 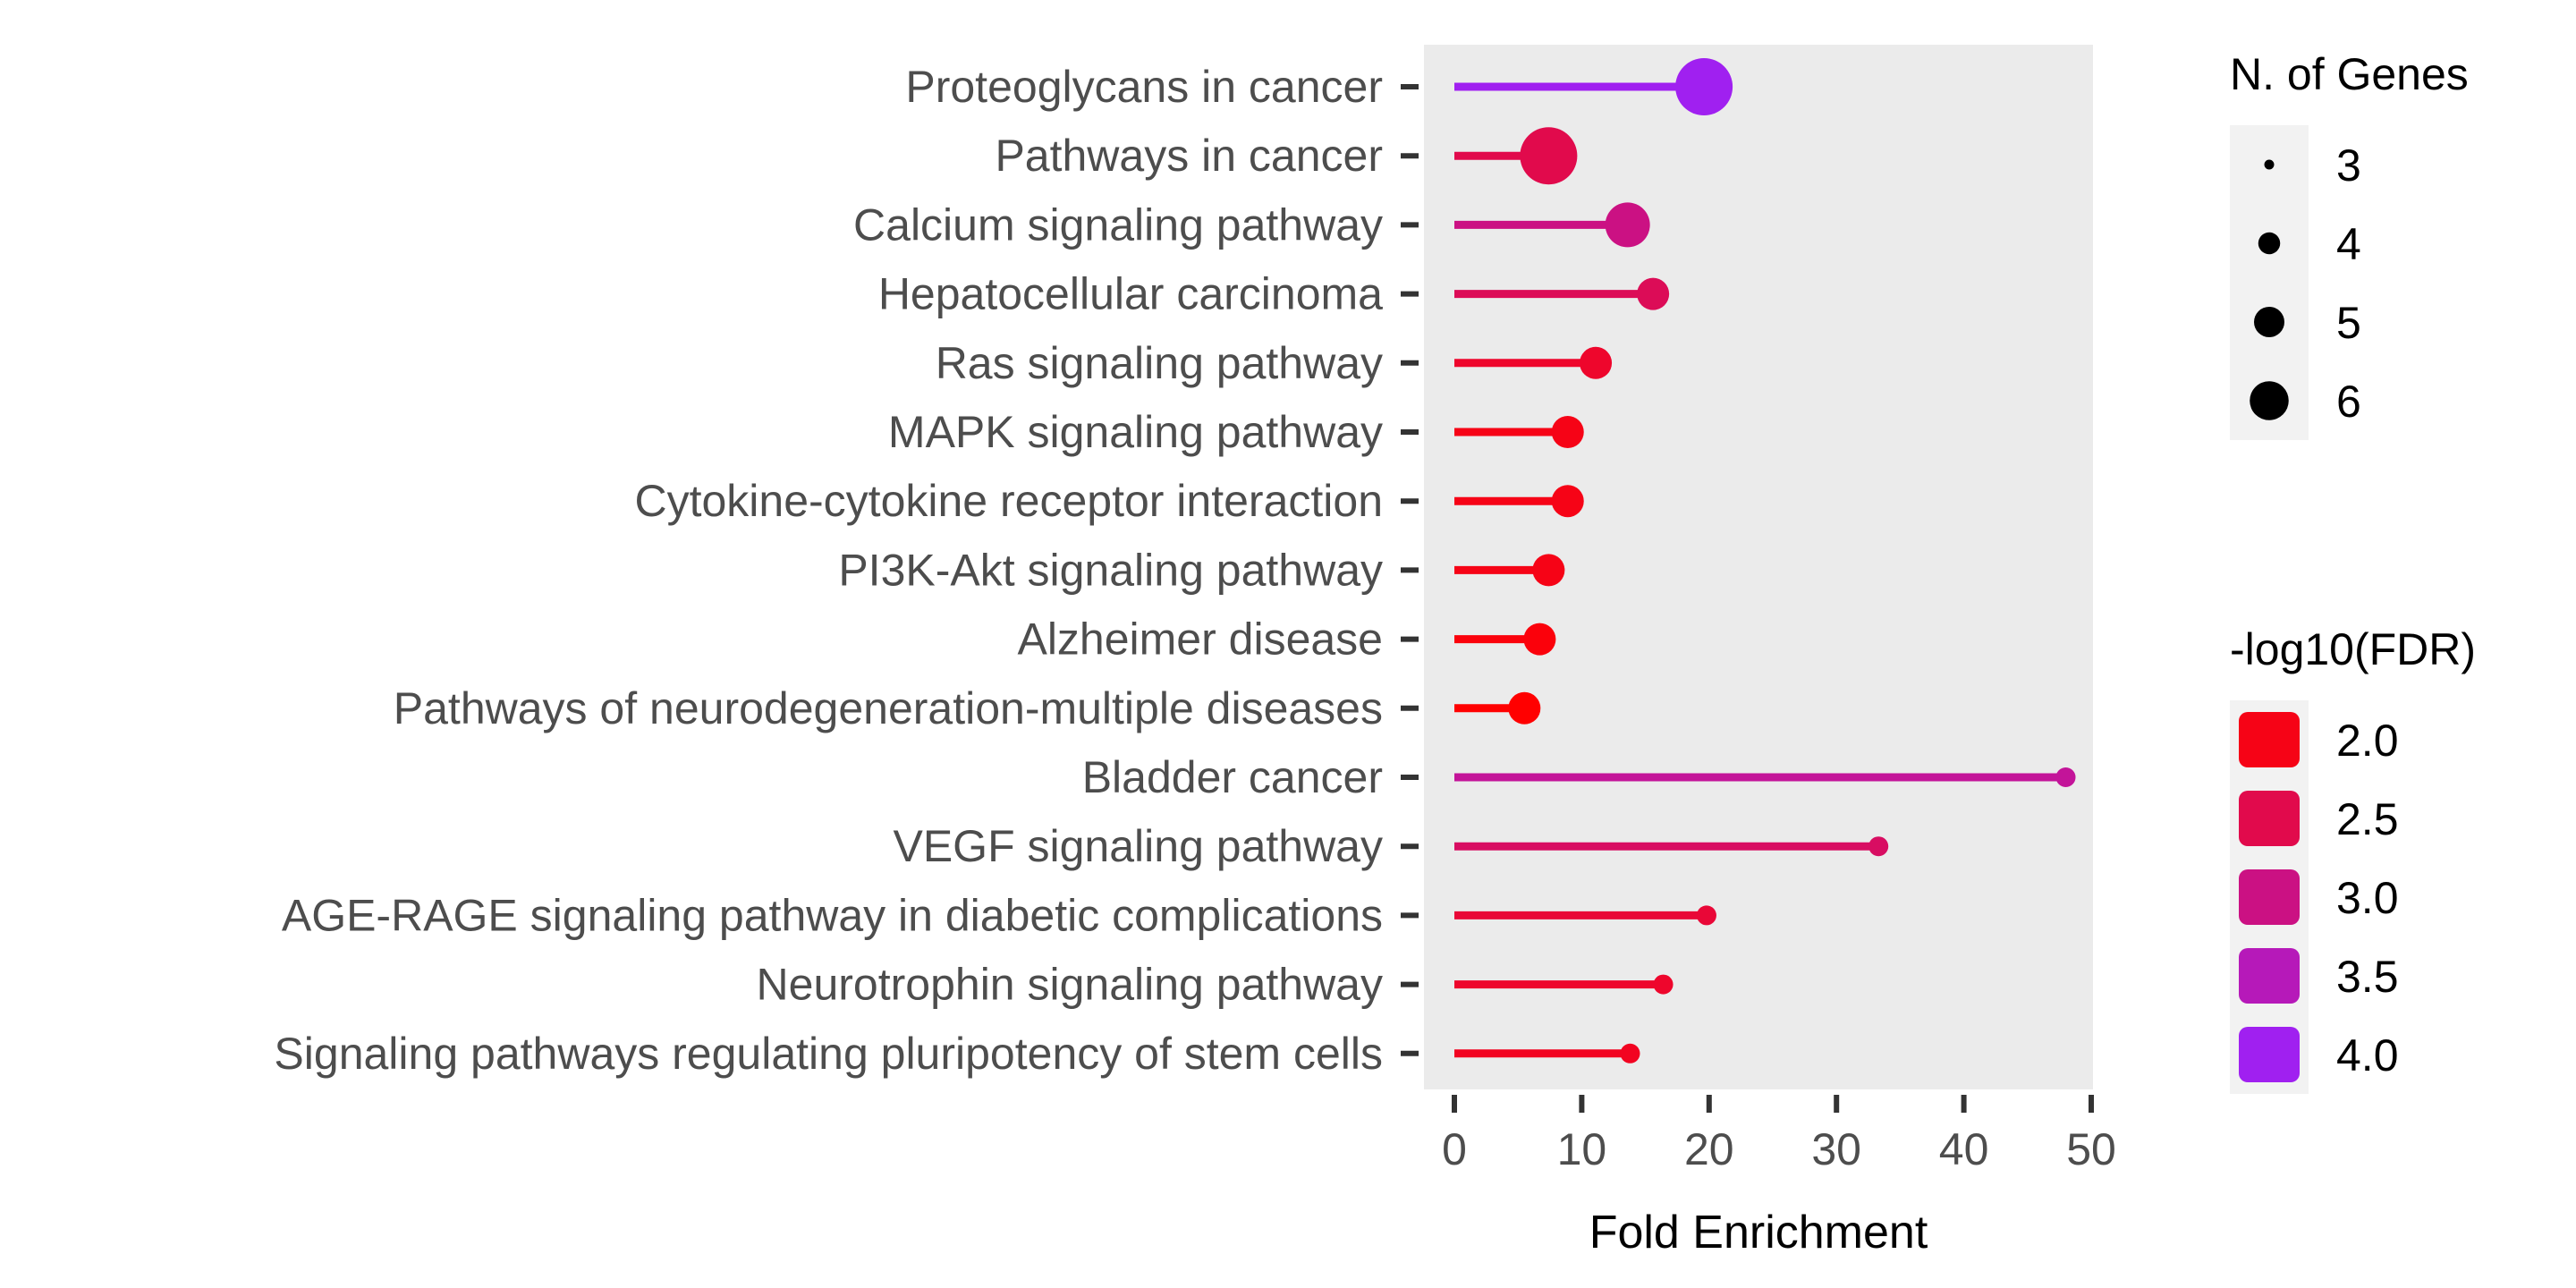 I want to click on color-legend-label: 3.0, so click(x=2367, y=898).